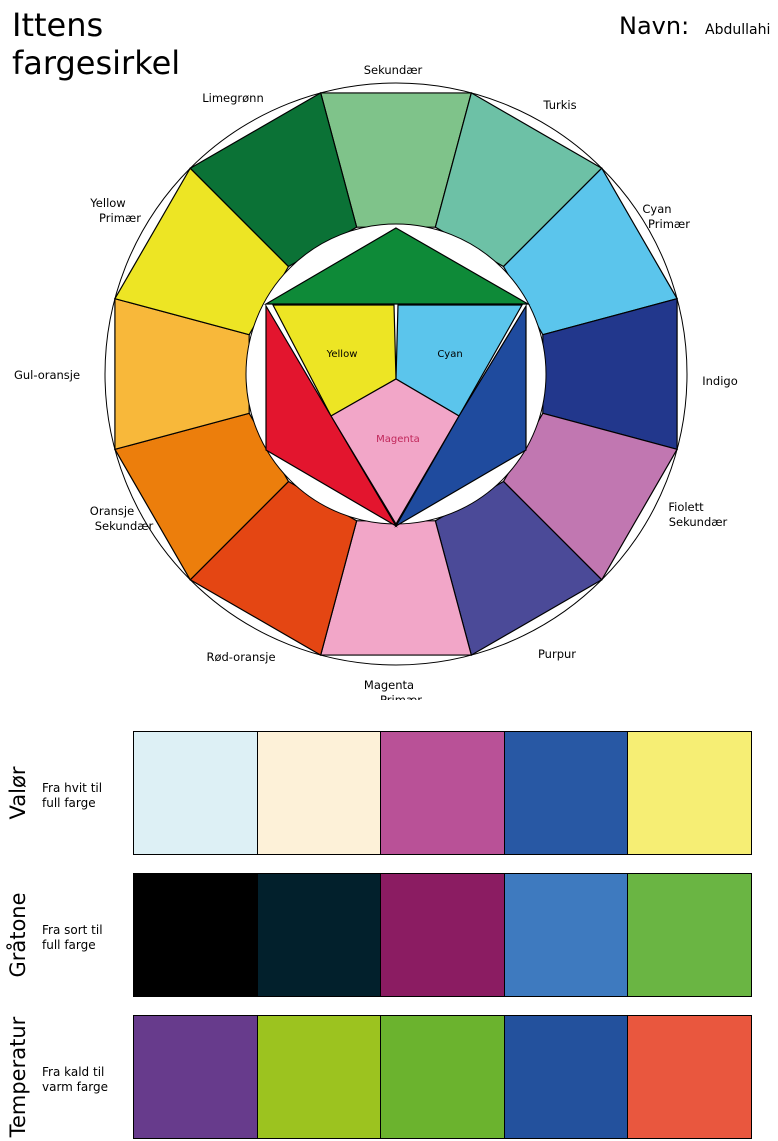 The image size is (778, 1141). I want to click on wheel-segment-label: Indigo, so click(720, 381).